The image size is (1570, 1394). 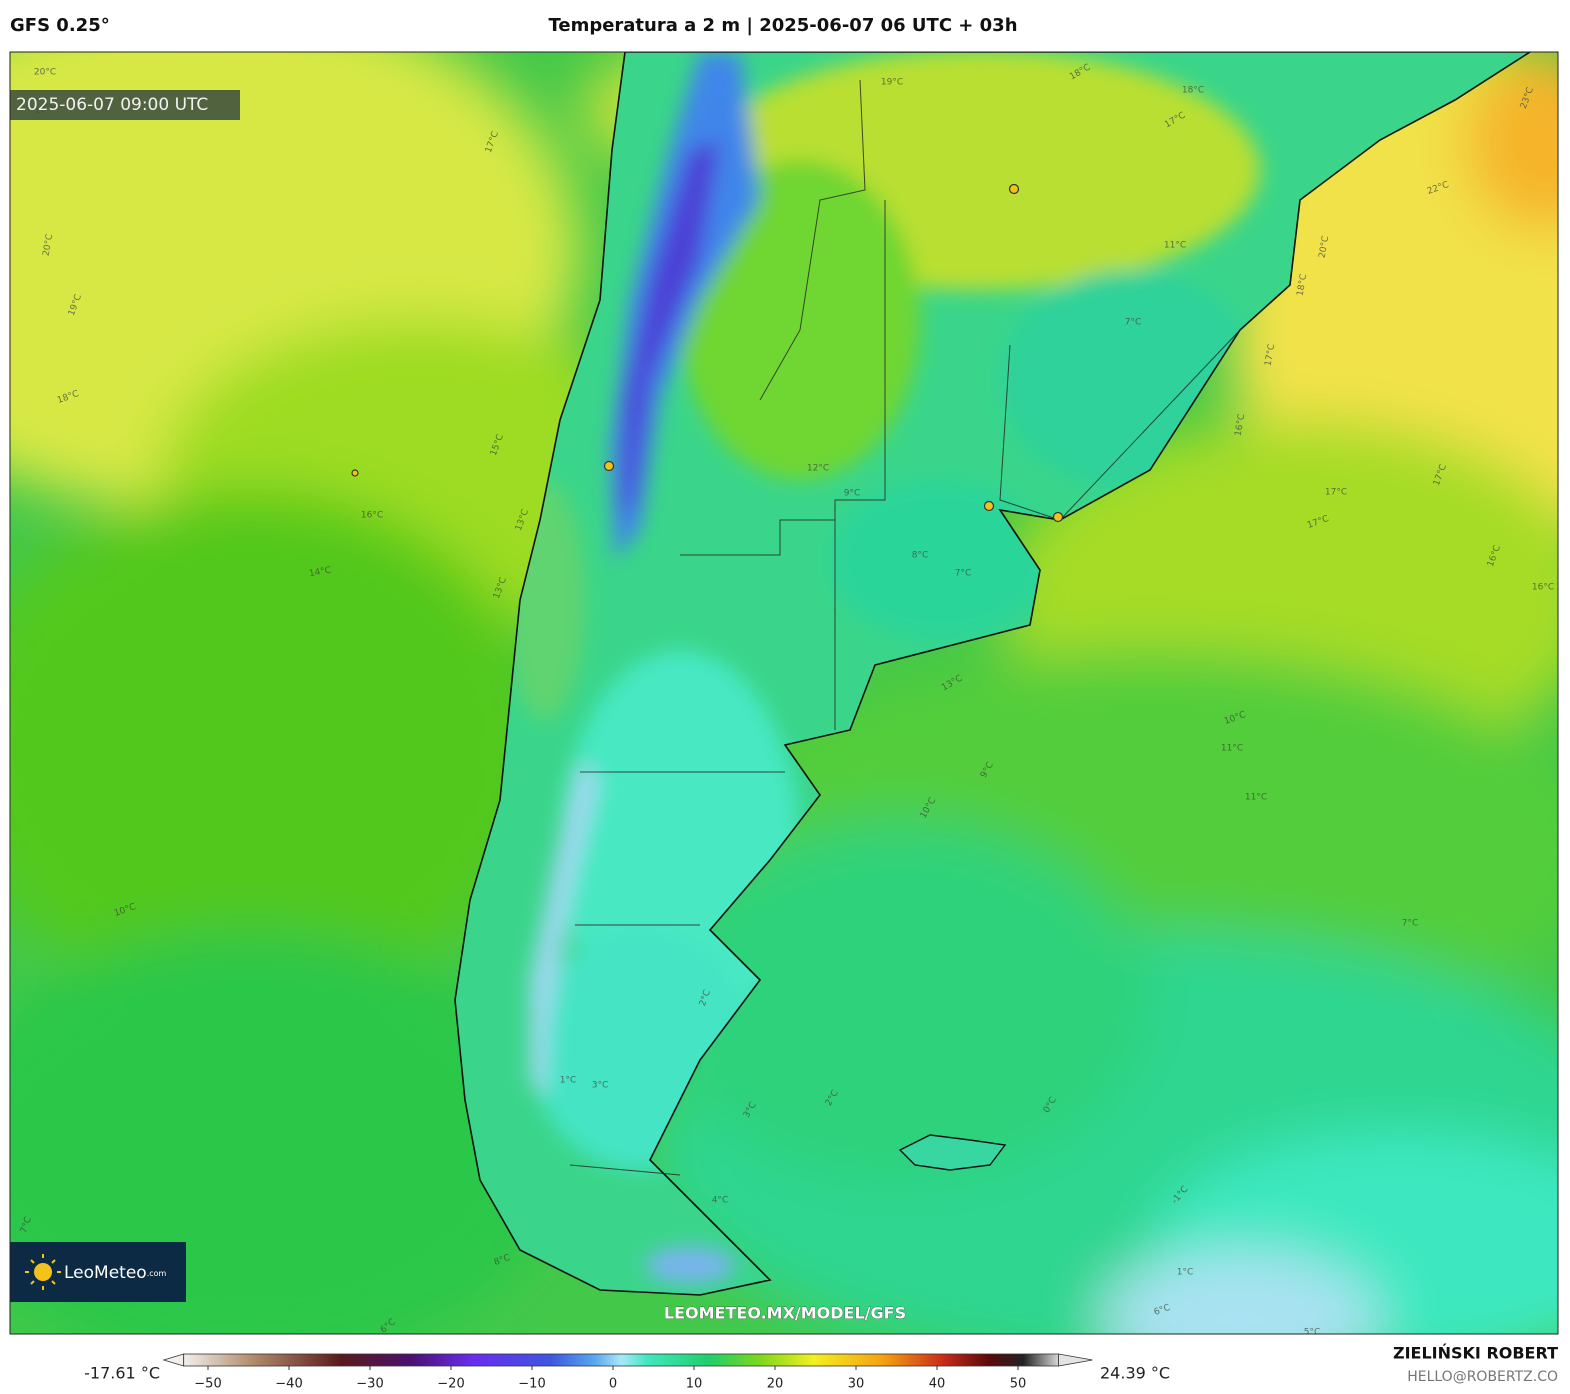 What do you see at coordinates (694, 1384) in the screenshot?
I see `colorbar-tick-label: 10` at bounding box center [694, 1384].